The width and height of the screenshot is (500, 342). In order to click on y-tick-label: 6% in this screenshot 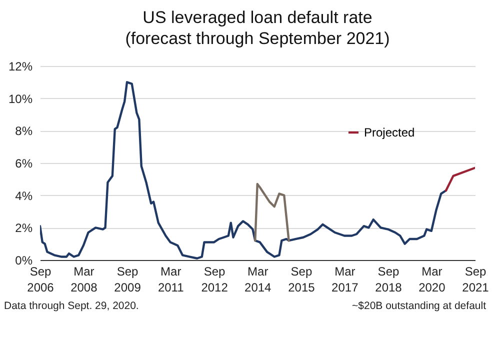, I will do `click(24, 163)`.